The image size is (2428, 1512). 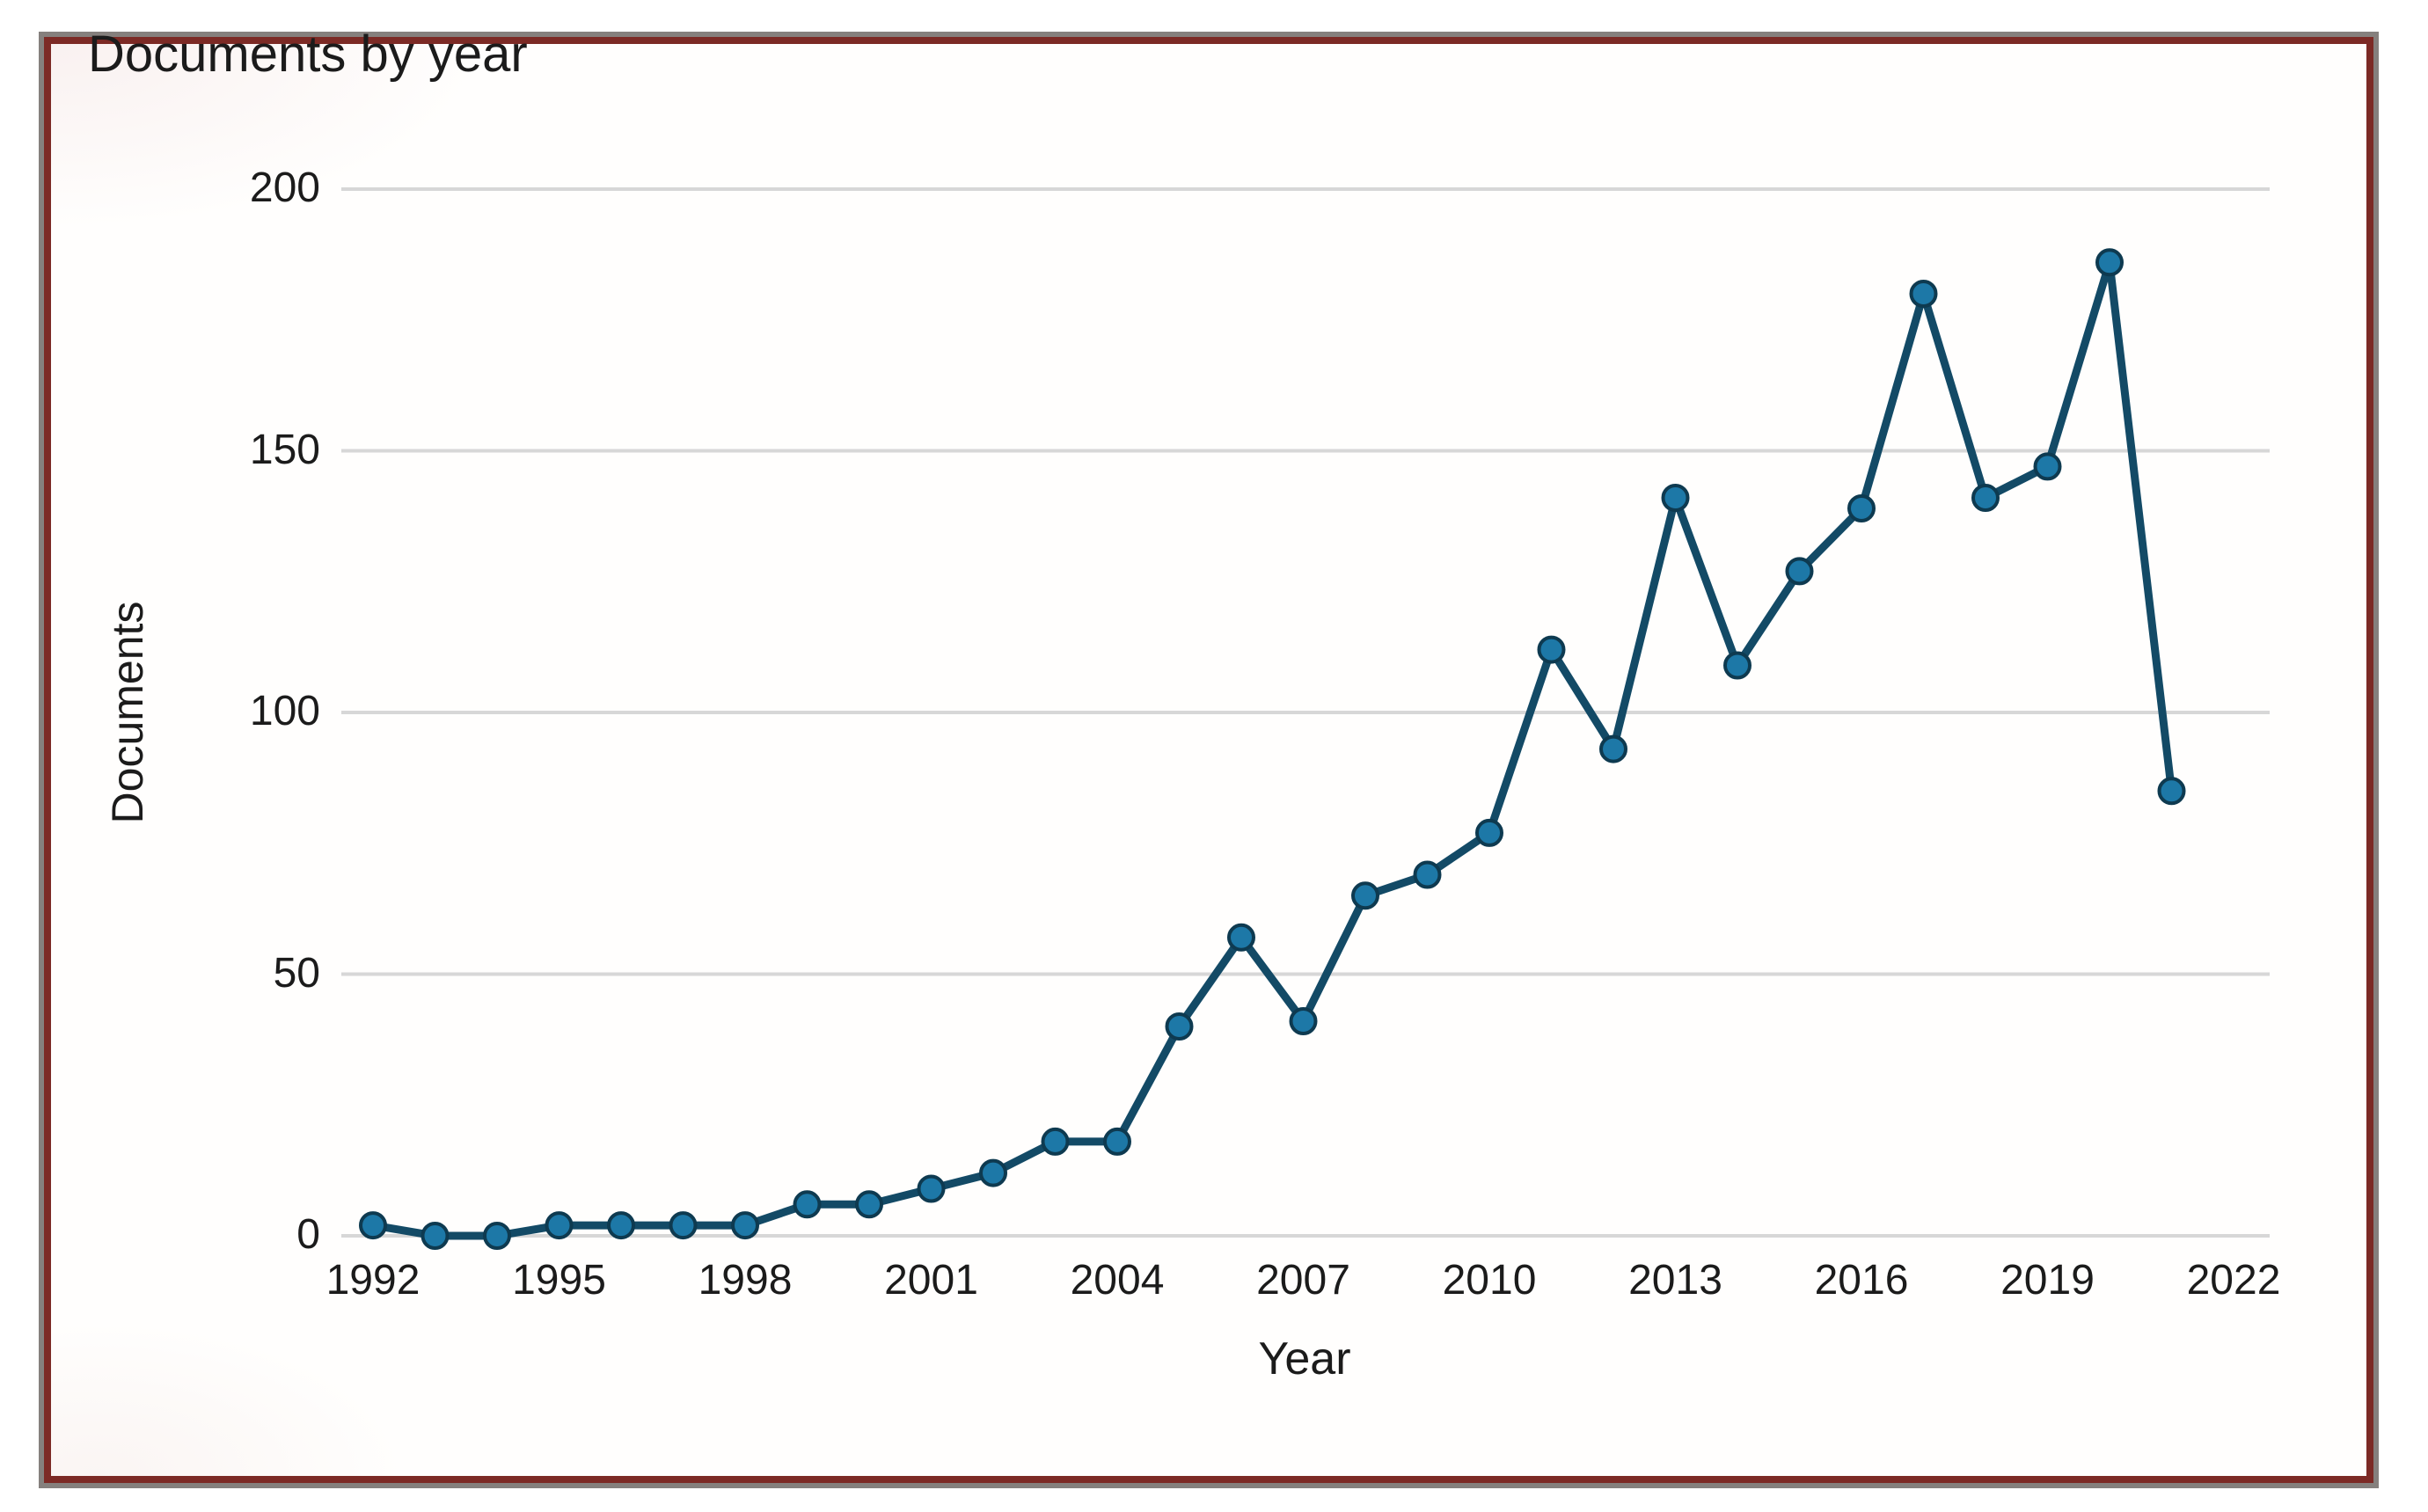 What do you see at coordinates (1862, 1280) in the screenshot?
I see `x-tick-label-2016: 2016` at bounding box center [1862, 1280].